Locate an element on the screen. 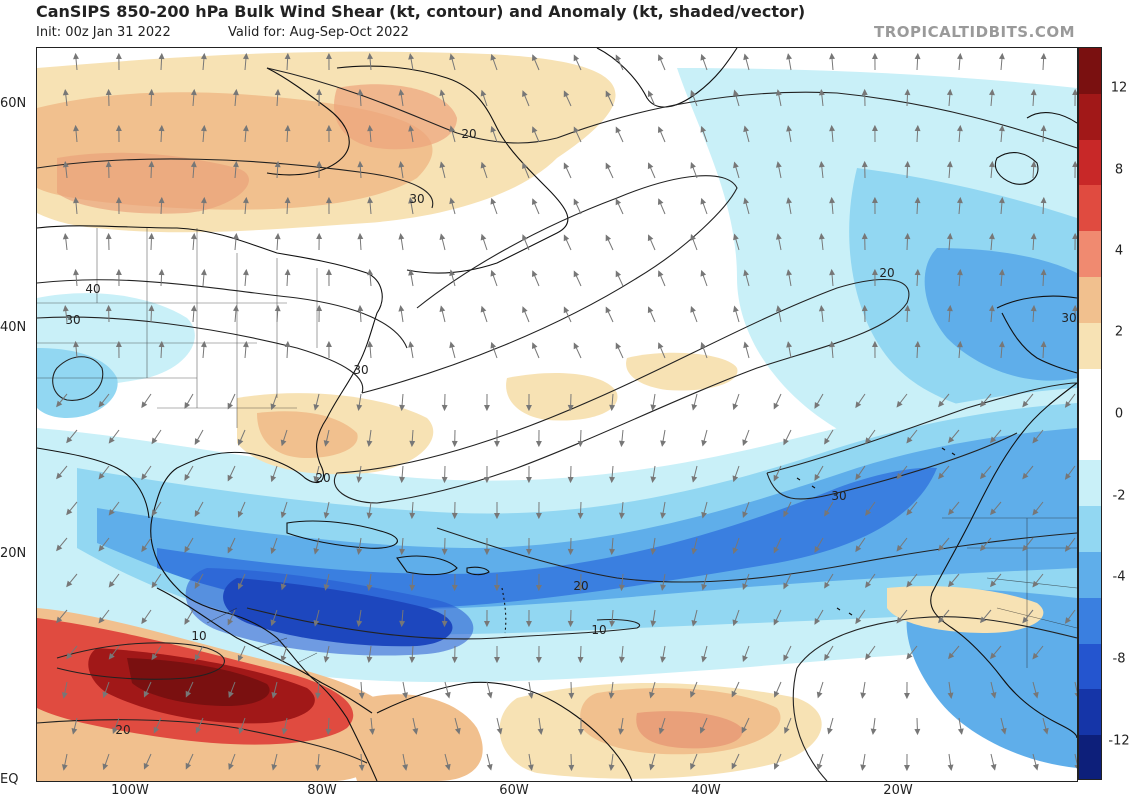  wind-vector is located at coordinates (1075, 687).